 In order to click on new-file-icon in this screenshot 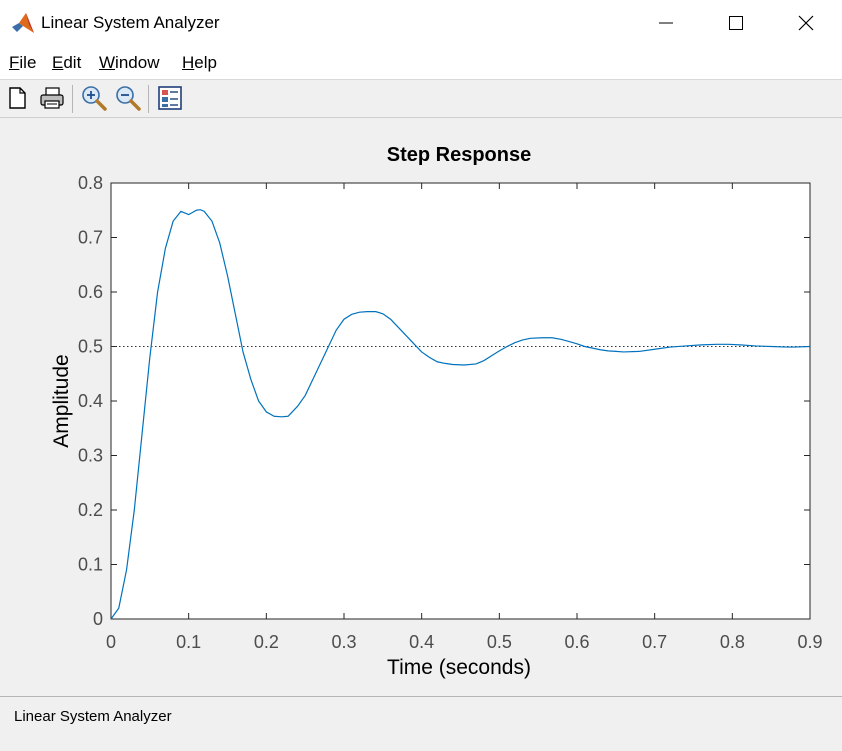, I will do `click(17, 98)`.